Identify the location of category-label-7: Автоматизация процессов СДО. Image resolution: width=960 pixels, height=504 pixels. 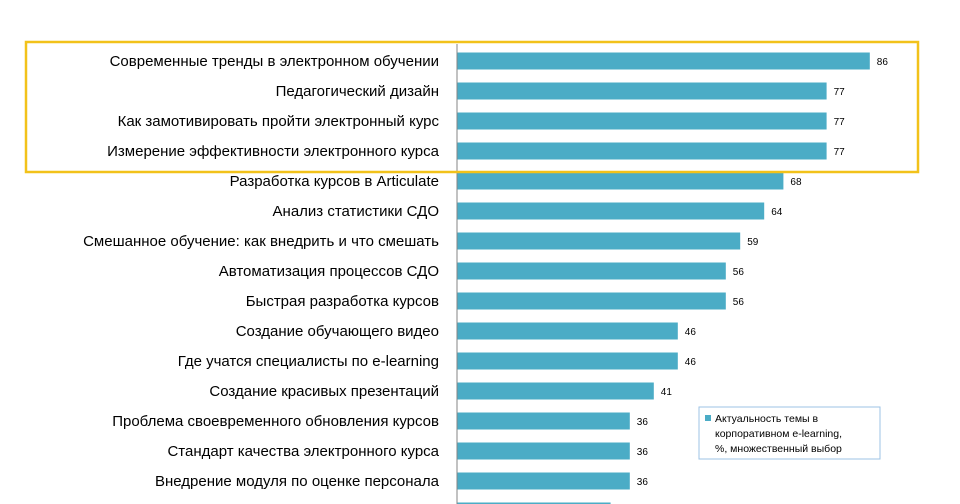
(329, 271).